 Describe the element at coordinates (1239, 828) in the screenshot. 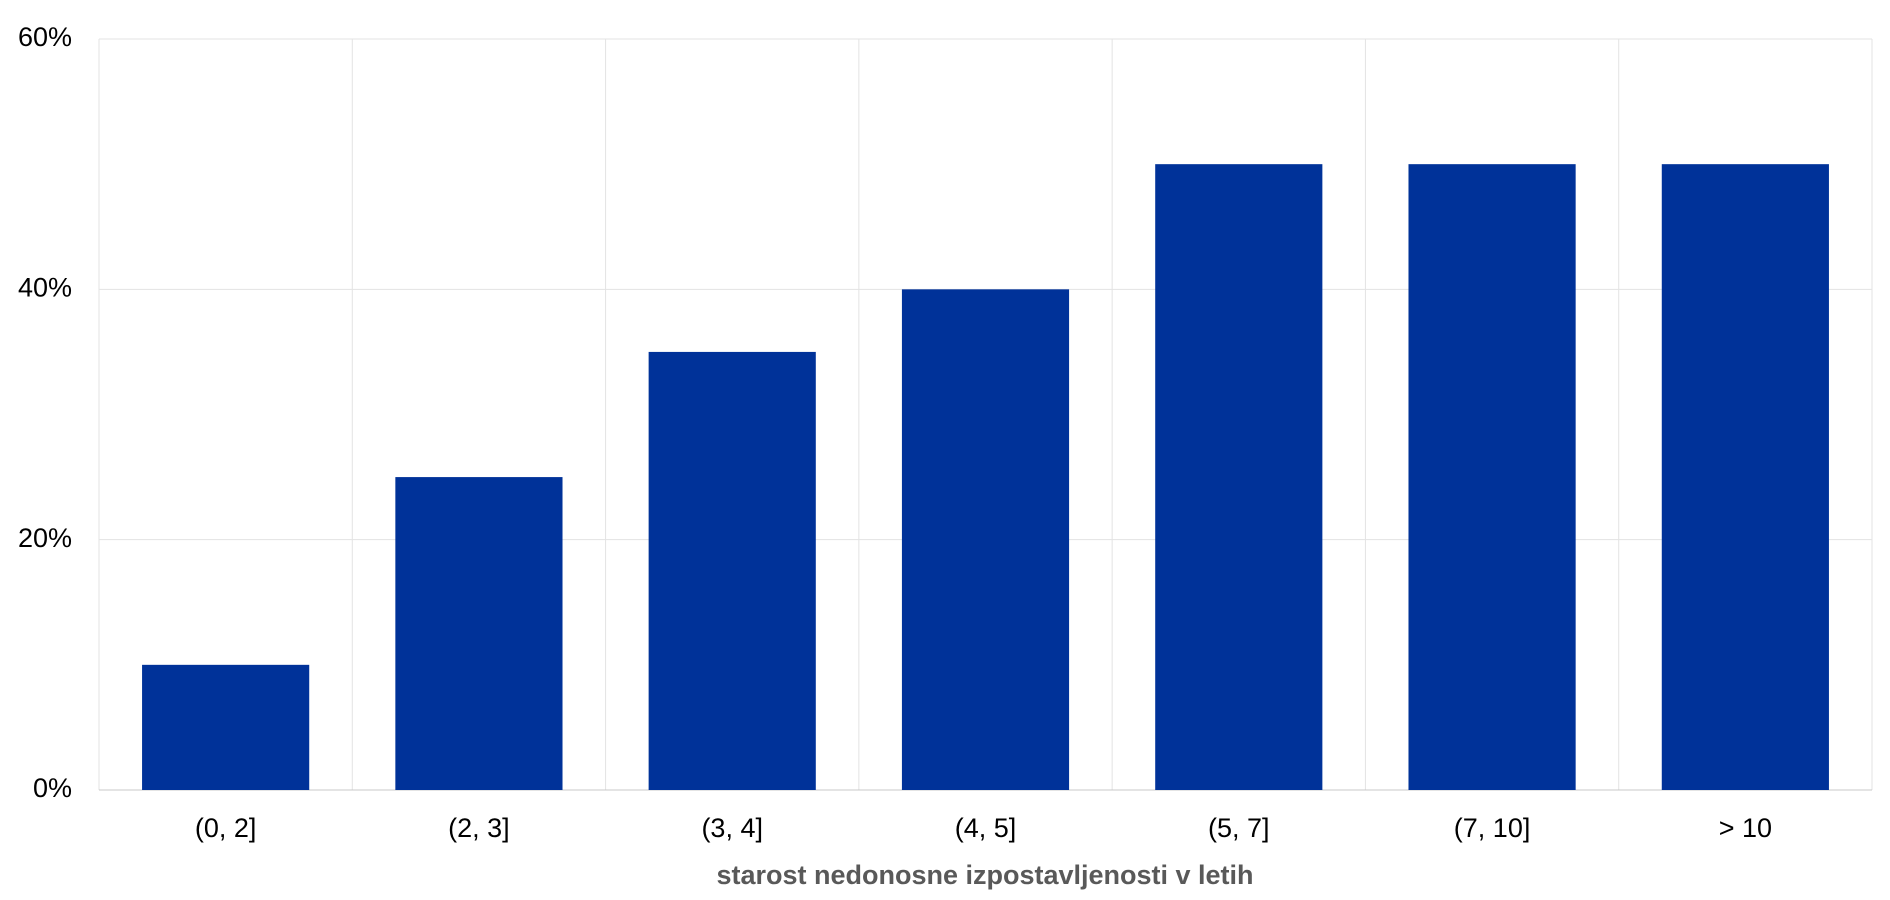

I see `x-tick-label: (5, 7]` at that location.